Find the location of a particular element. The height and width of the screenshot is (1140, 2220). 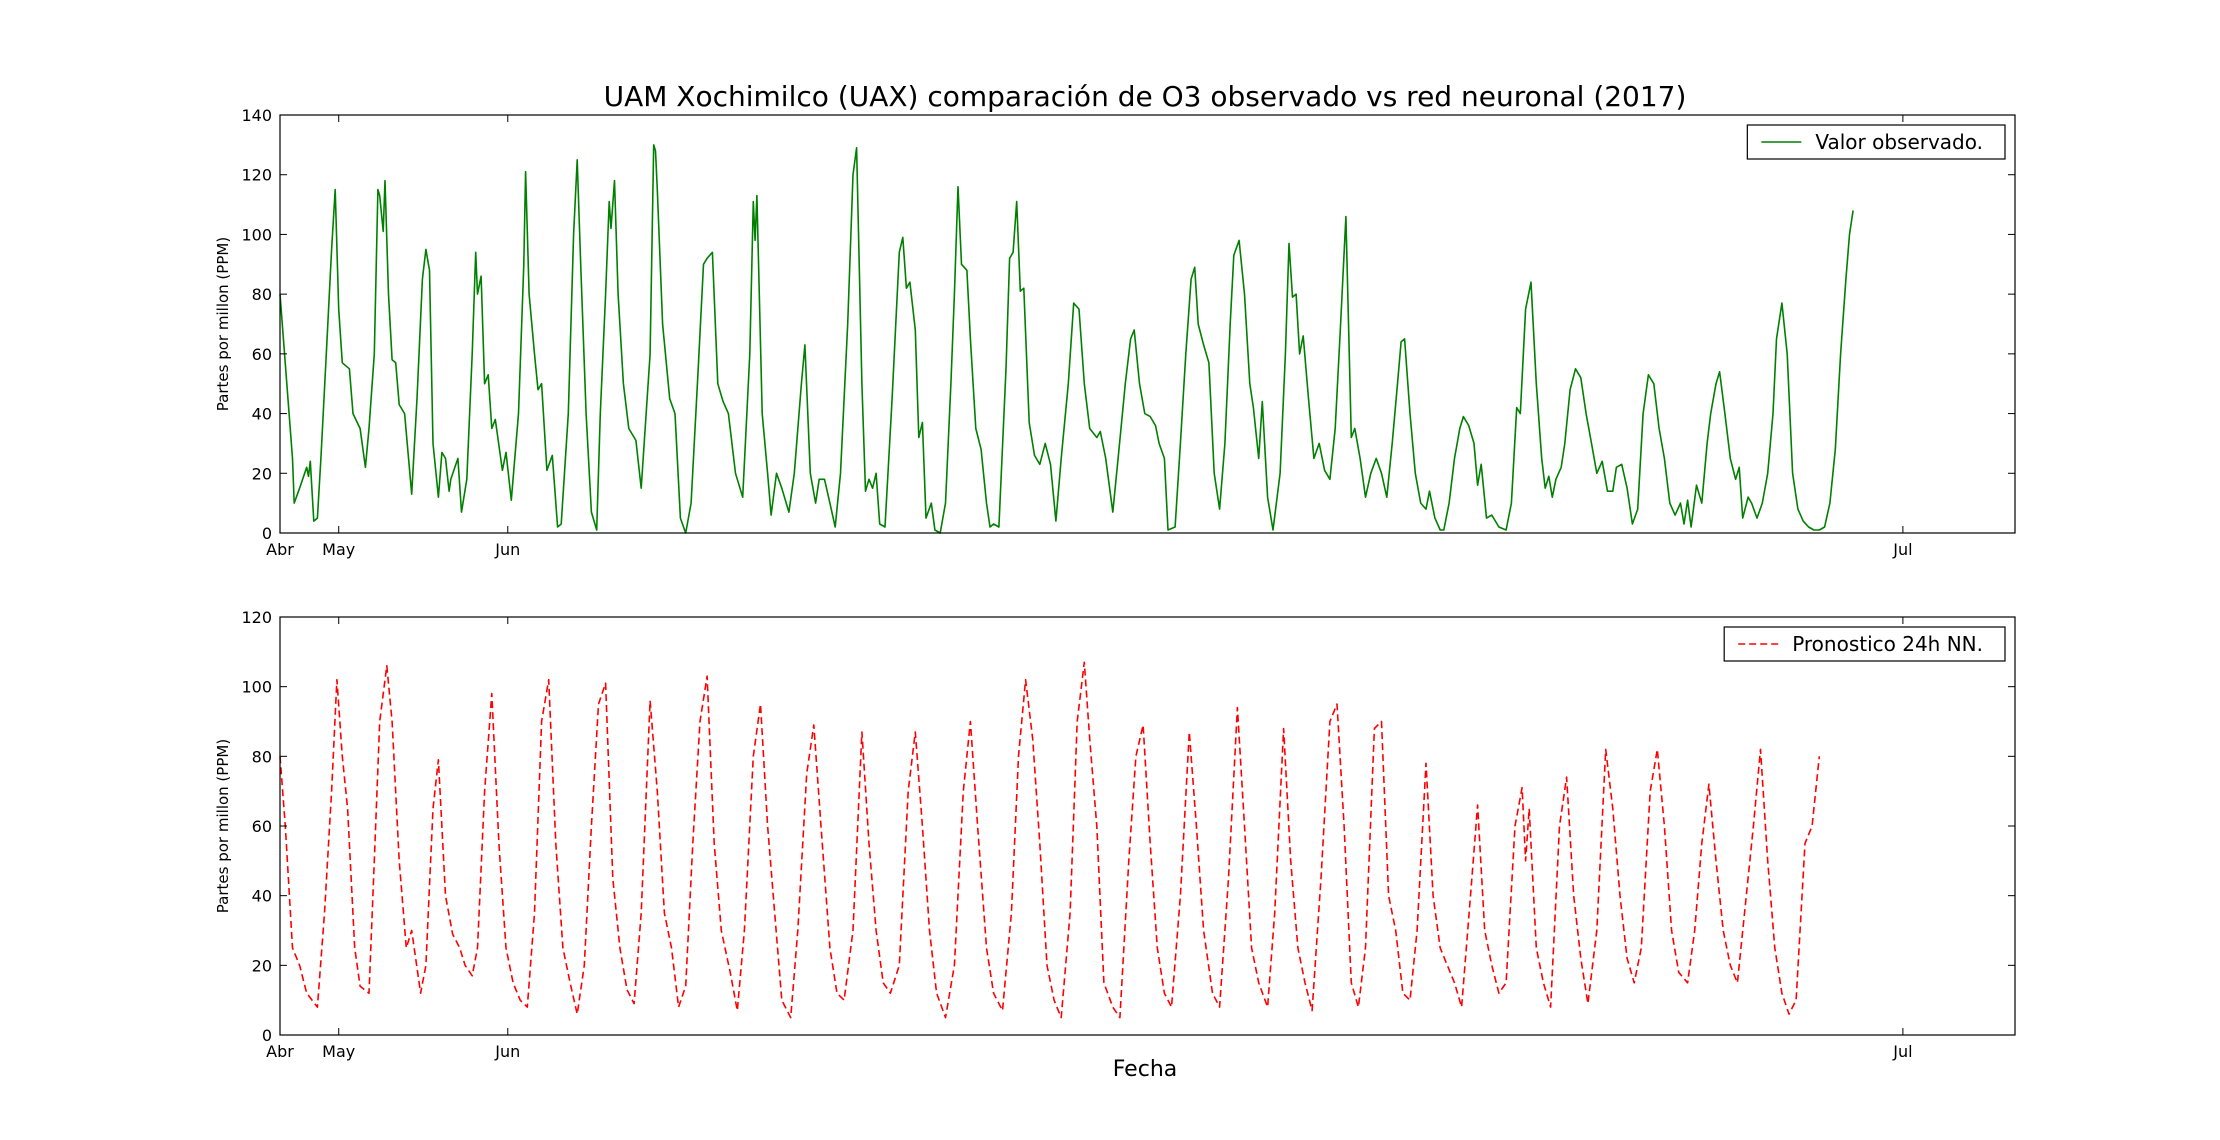

observed-x-tick-label: Abr is located at coordinates (280, 549).